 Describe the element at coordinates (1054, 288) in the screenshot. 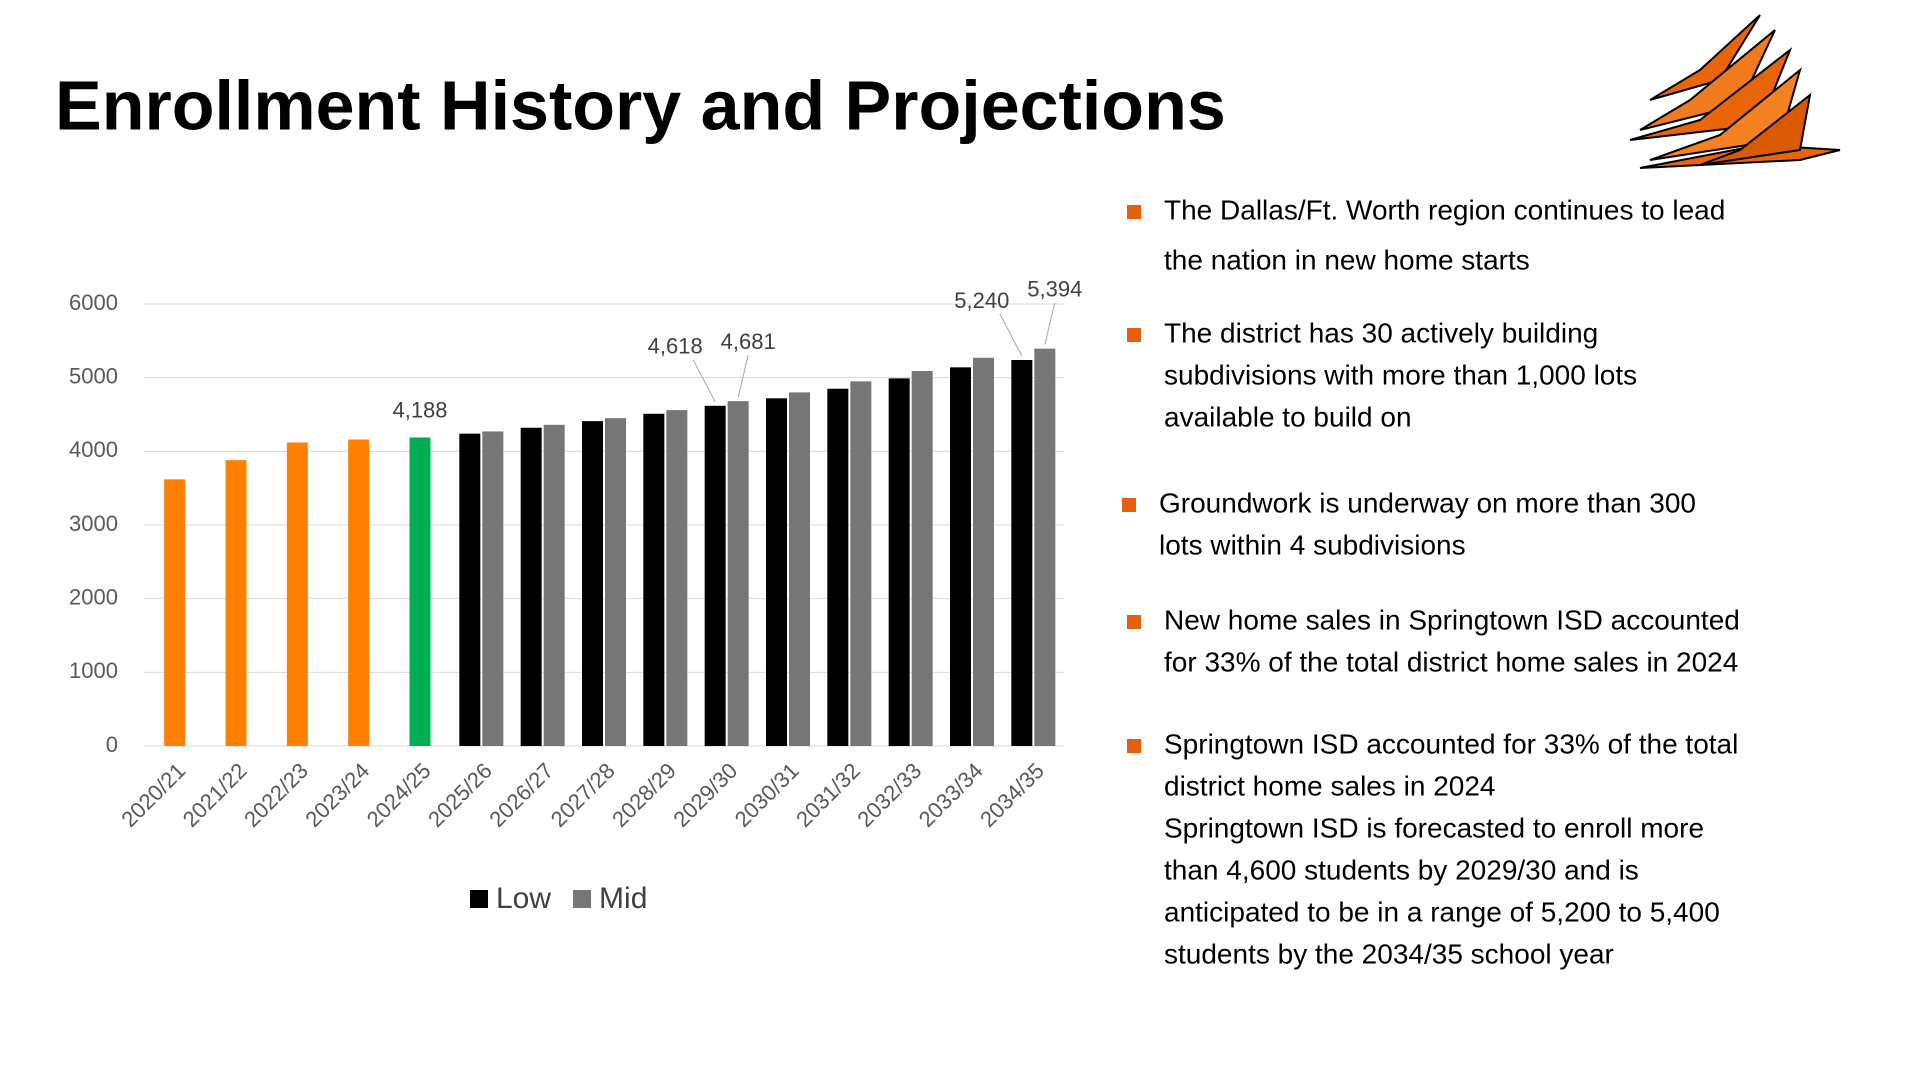

I see `data-label: 5,394` at that location.